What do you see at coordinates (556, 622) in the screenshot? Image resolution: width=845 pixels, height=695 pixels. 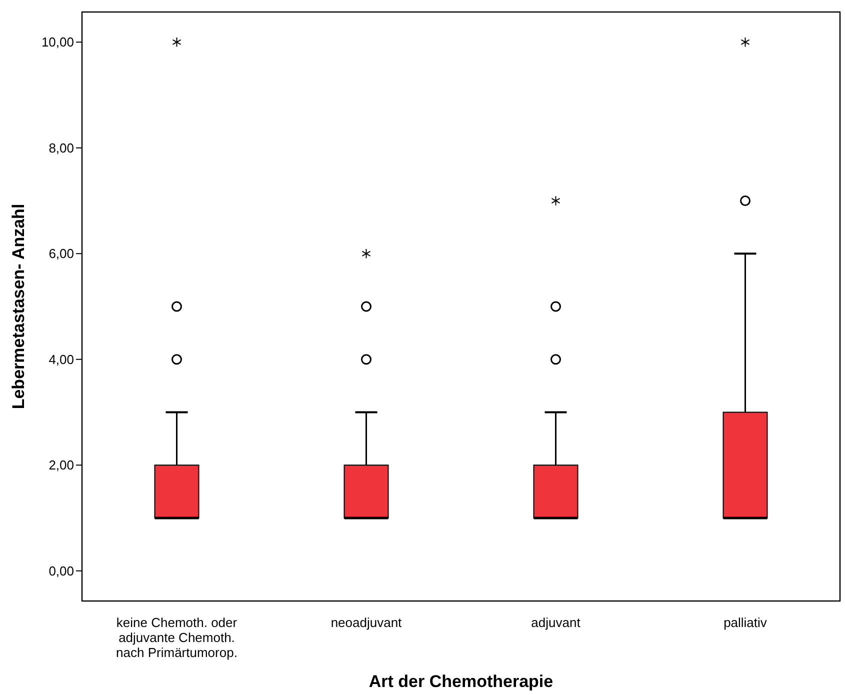 I see `x-tick-label: adjuvant` at bounding box center [556, 622].